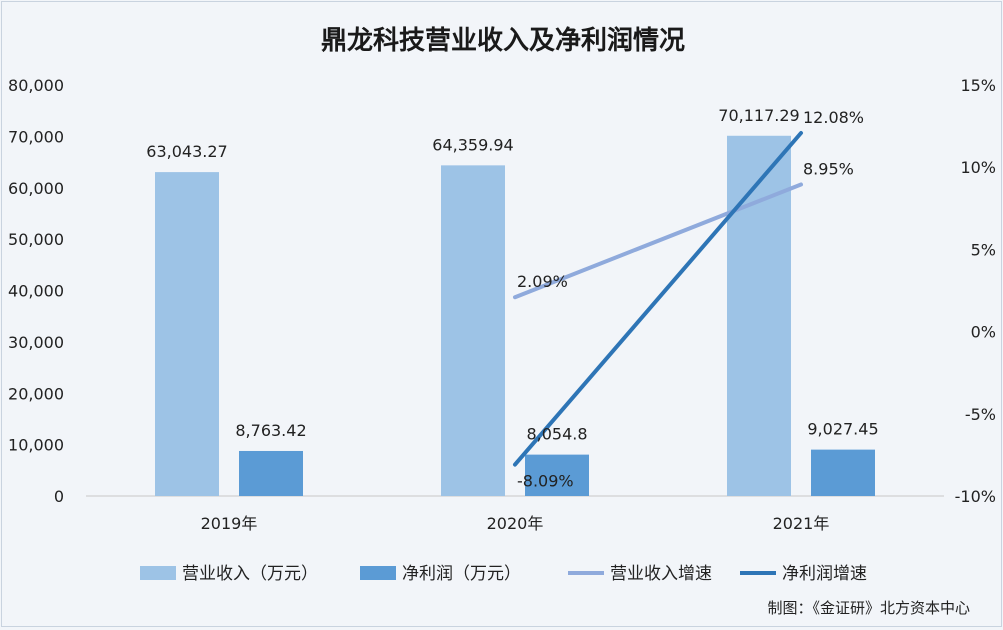 This screenshot has height=630, width=1003. What do you see at coordinates (250, 574) in the screenshot?
I see `legend-label: 营业收入（万元）` at bounding box center [250, 574].